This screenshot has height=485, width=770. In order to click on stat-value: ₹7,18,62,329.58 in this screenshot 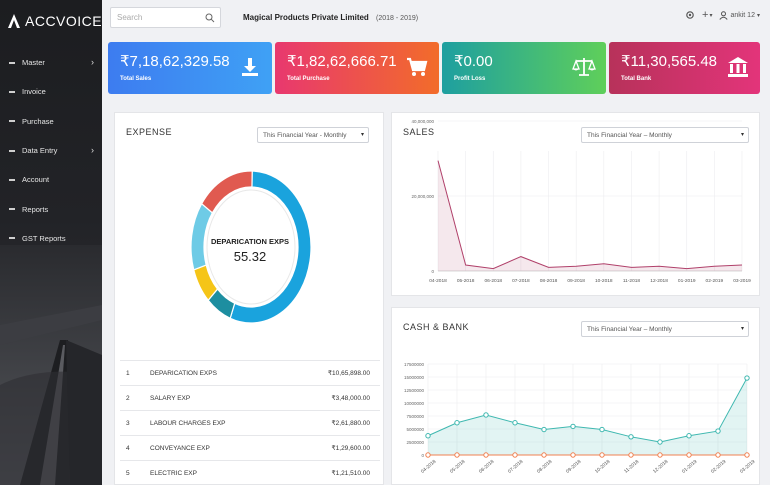, I will do `click(175, 61)`.